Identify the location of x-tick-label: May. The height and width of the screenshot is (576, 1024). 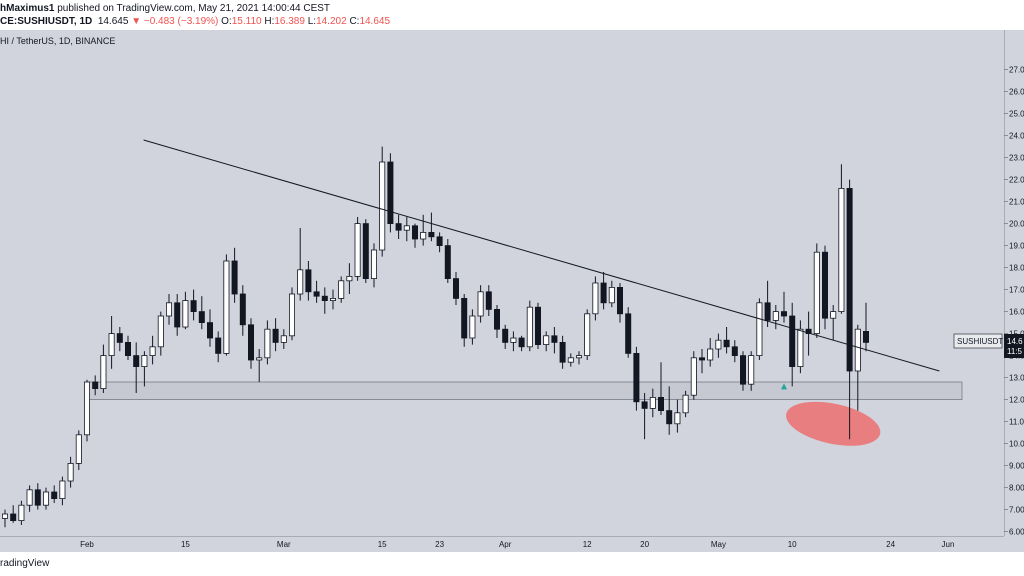
(718, 544).